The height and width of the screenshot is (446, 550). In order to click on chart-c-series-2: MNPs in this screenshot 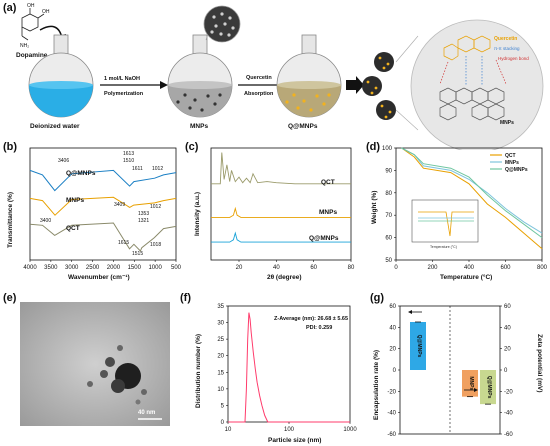, I will do `click(328, 212)`.